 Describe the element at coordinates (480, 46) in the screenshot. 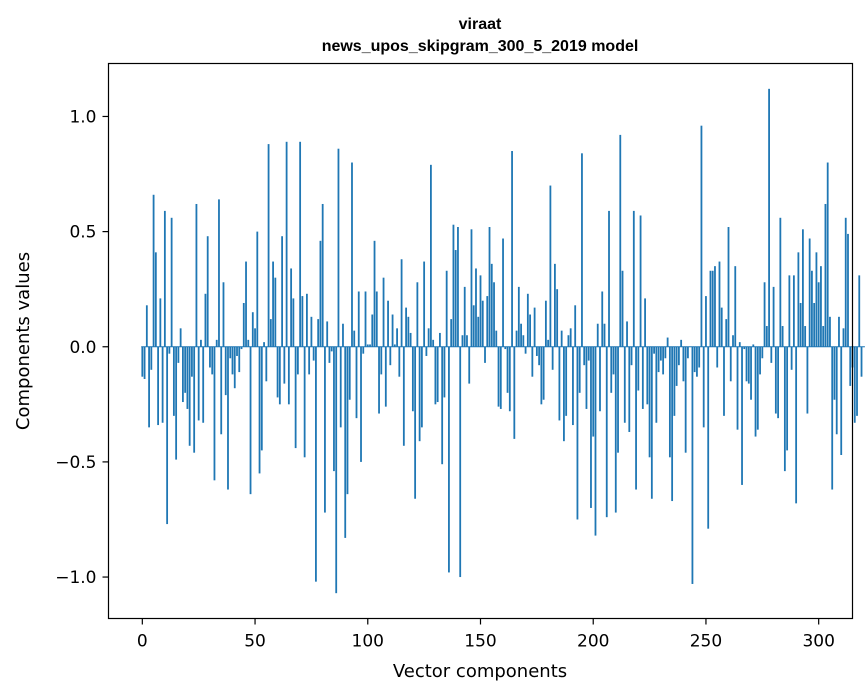

I see `chart-subtitle: news_upos_skipgram_300_5_2019 model` at that location.